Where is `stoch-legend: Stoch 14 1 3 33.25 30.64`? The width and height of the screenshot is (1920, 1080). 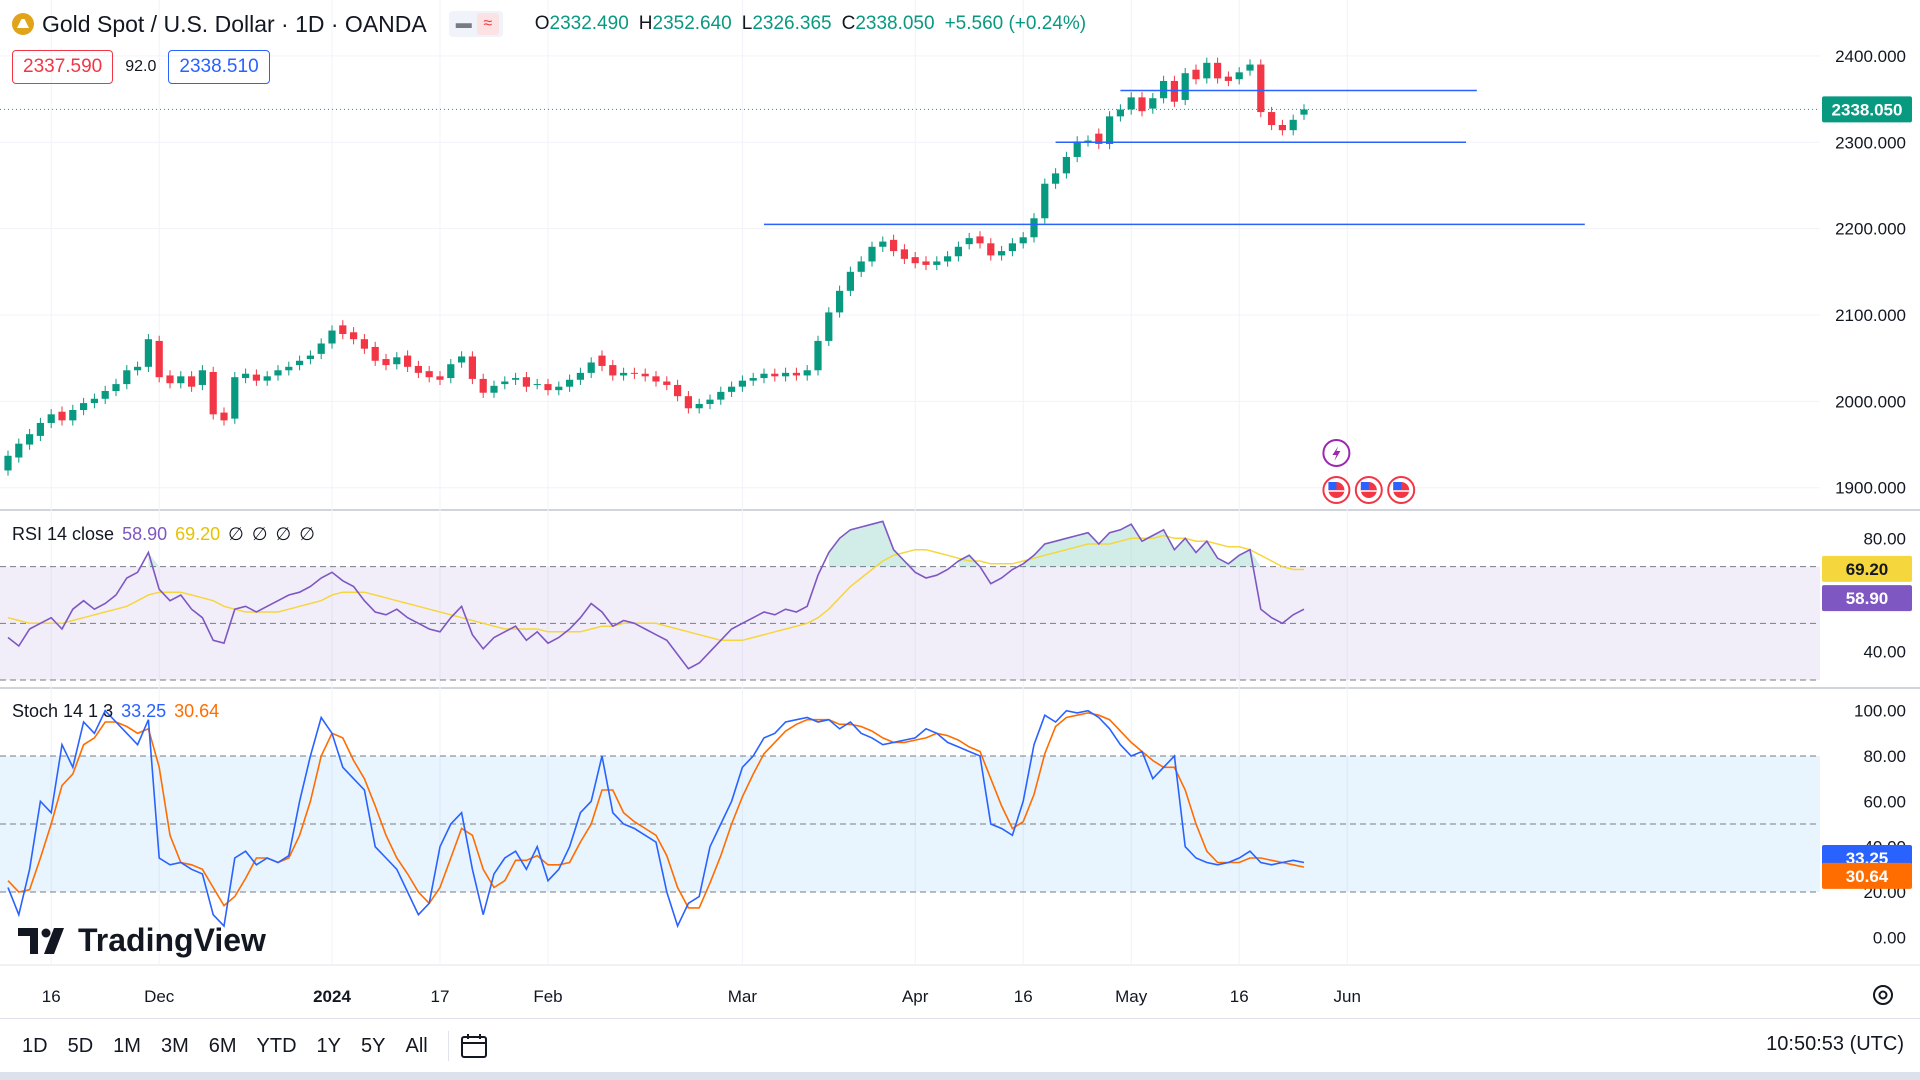
stoch-legend: Stoch 14 1 3 33.25 30.64 is located at coordinates (115, 711).